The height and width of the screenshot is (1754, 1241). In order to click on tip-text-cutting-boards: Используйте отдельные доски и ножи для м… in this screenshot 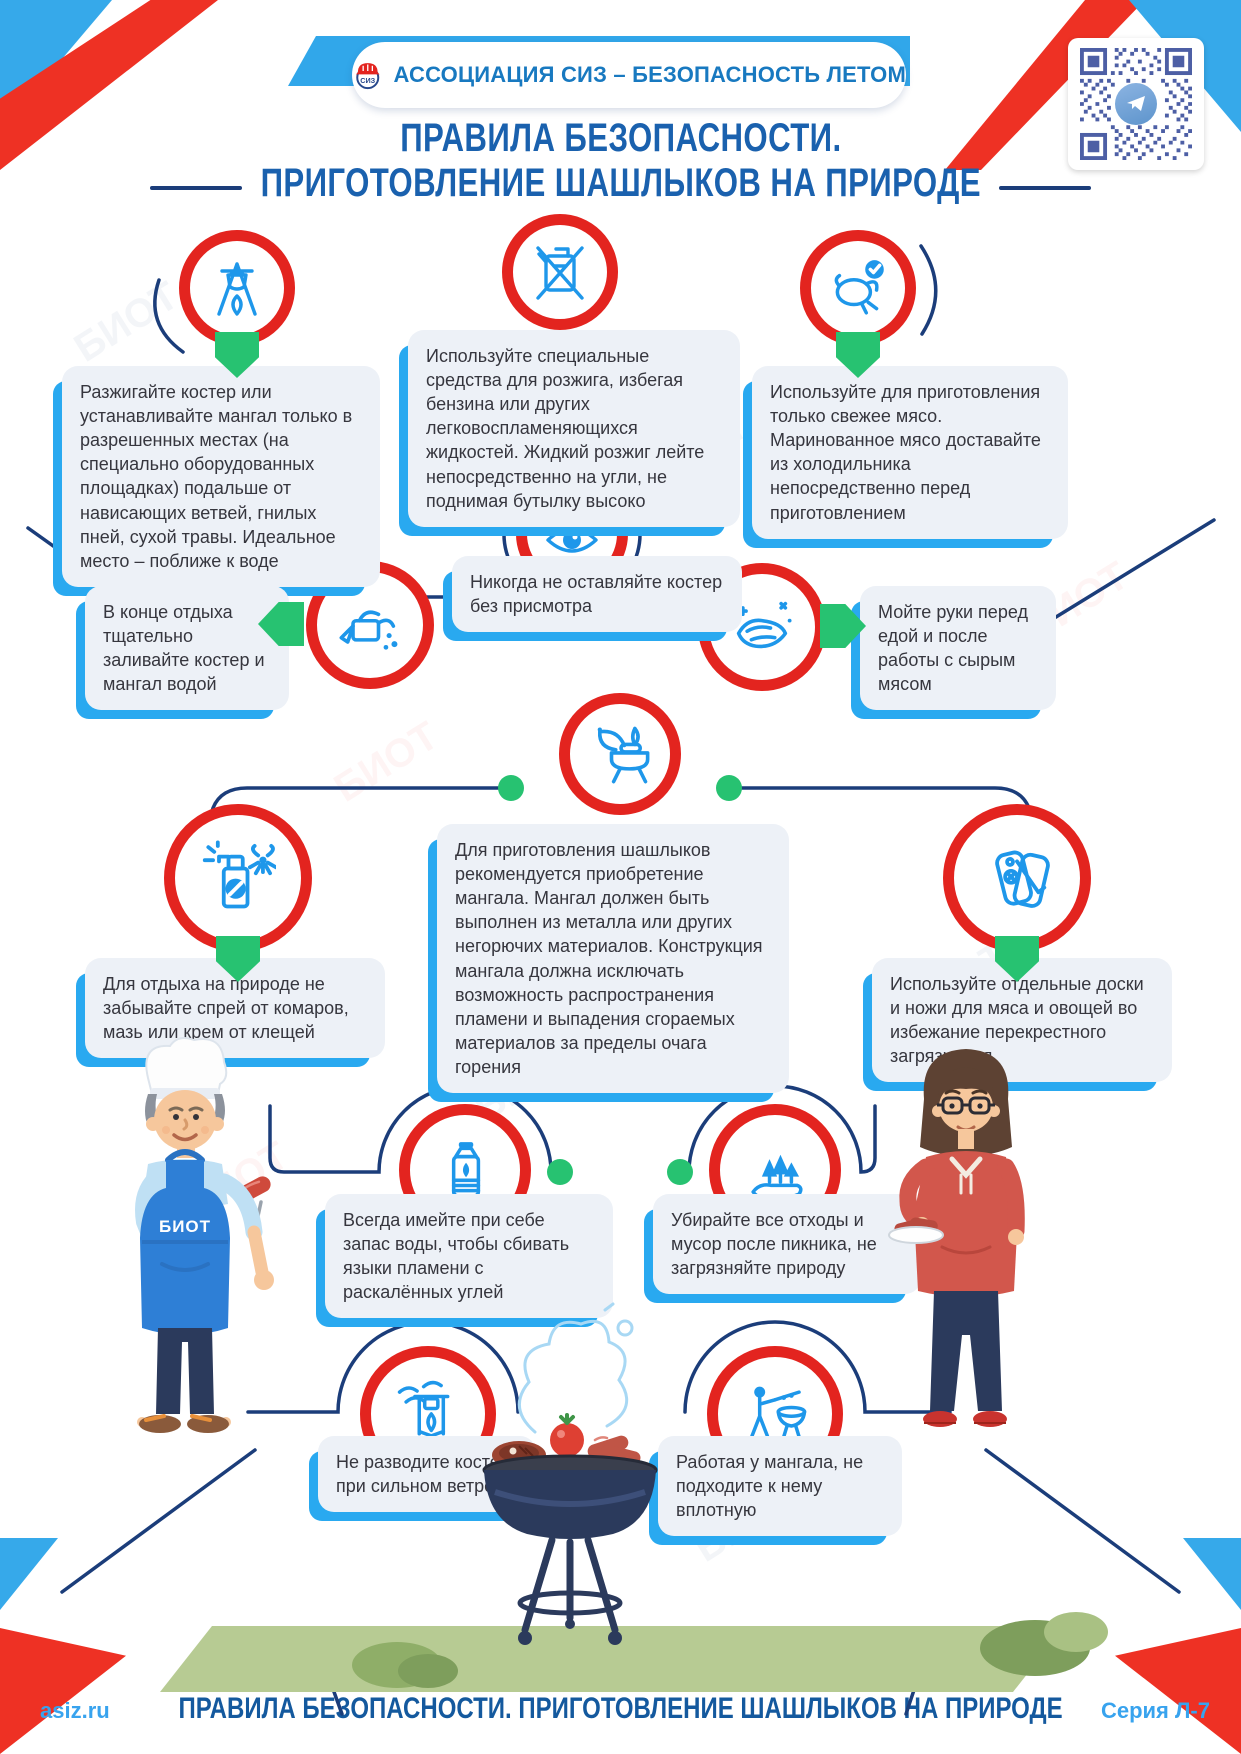, I will do `click(1022, 1020)`.